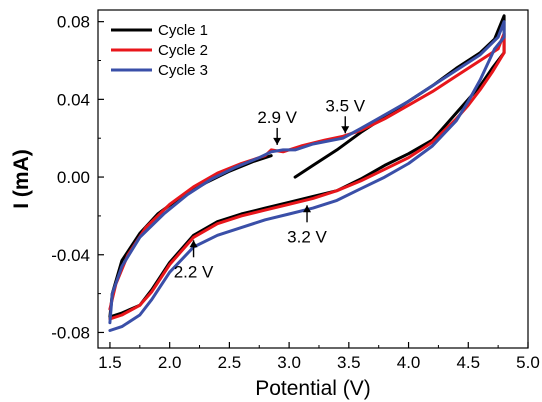 The image size is (542, 402). Describe the element at coordinates (73, 177) in the screenshot. I see `y-tick-label: 0.00` at that location.